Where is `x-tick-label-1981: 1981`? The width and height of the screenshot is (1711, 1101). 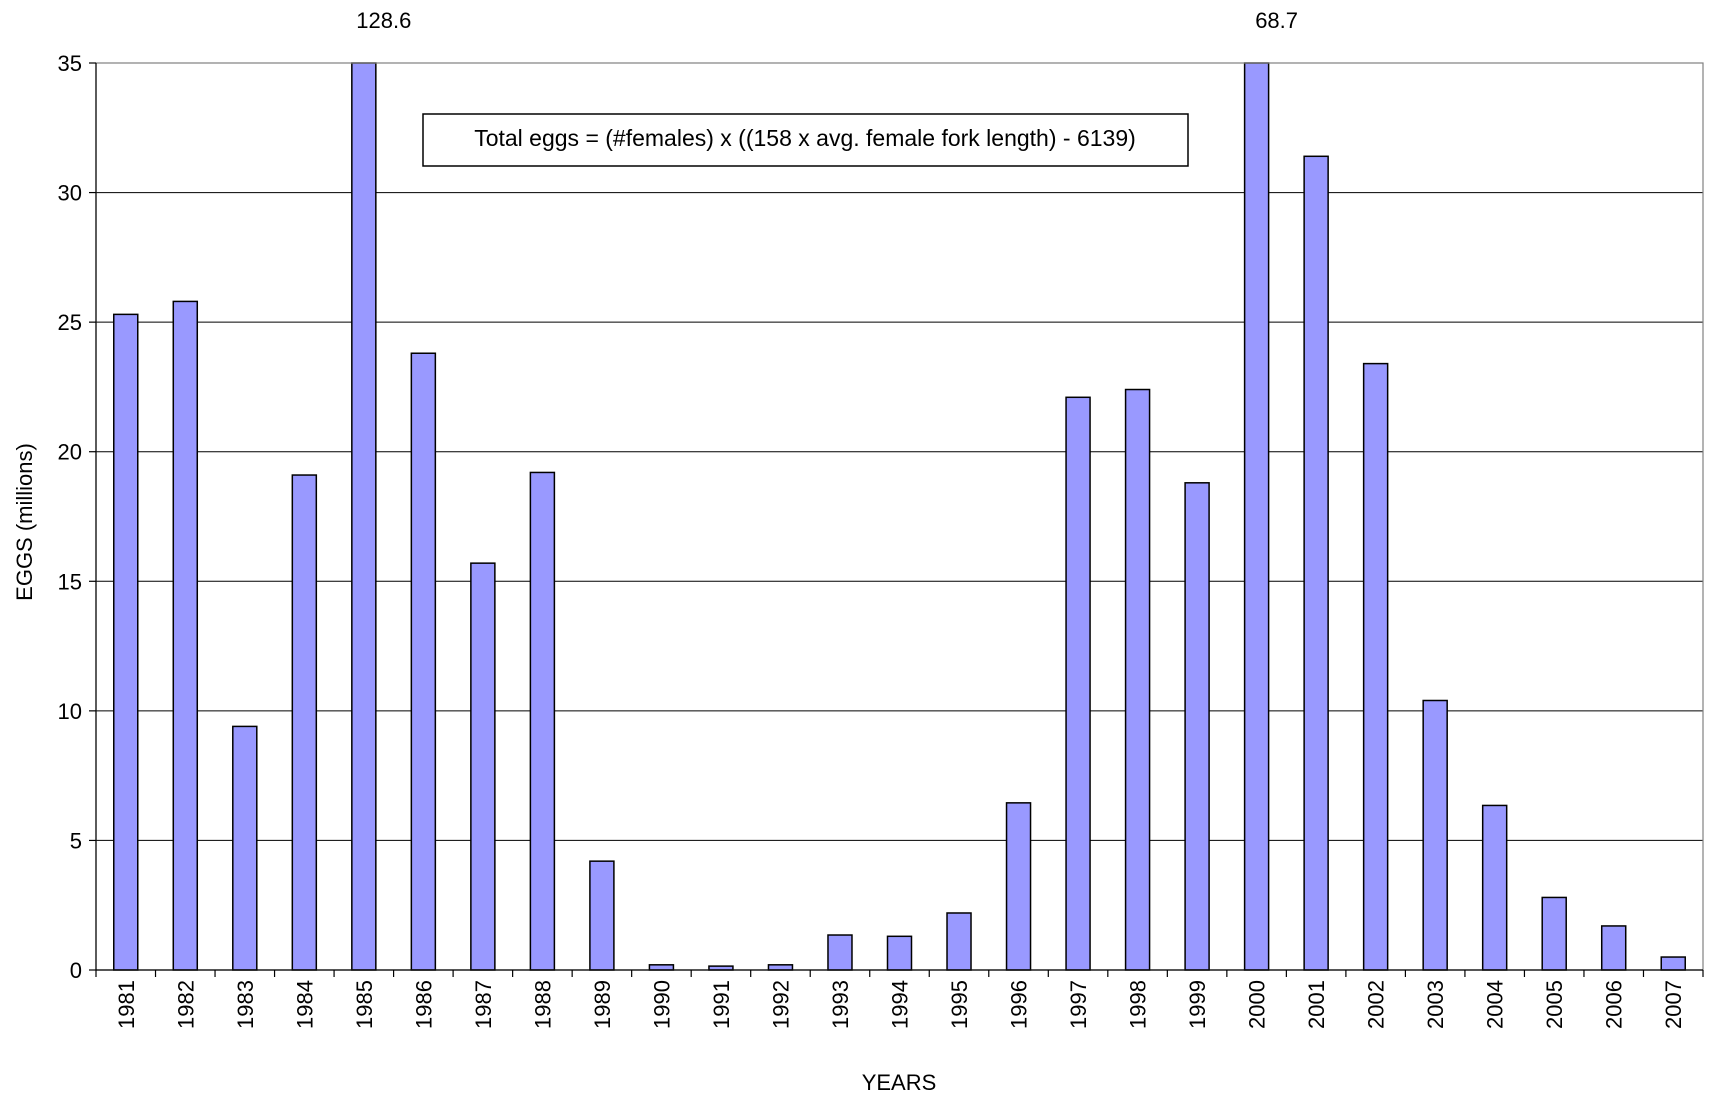 x-tick-label-1981: 1981 is located at coordinates (126, 1004).